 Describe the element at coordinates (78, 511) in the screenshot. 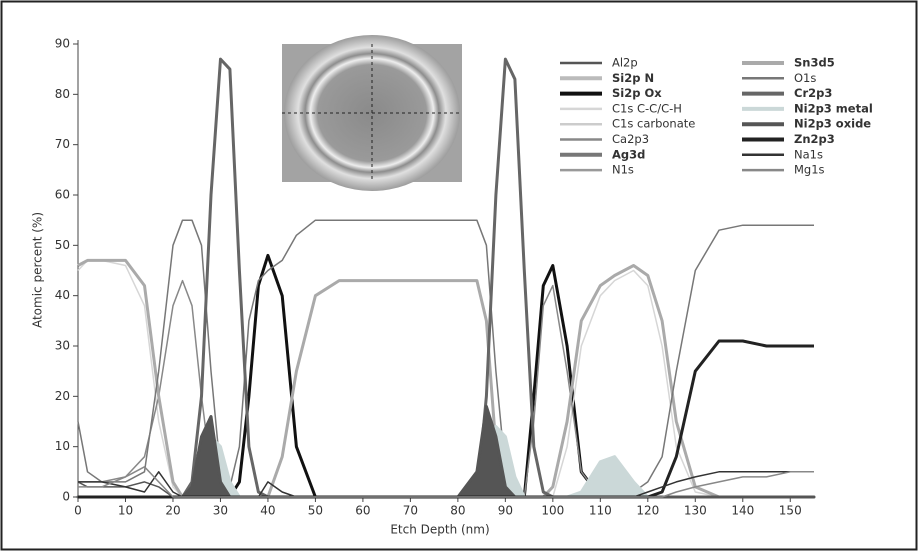

I see `x-tick-label: 0` at that location.